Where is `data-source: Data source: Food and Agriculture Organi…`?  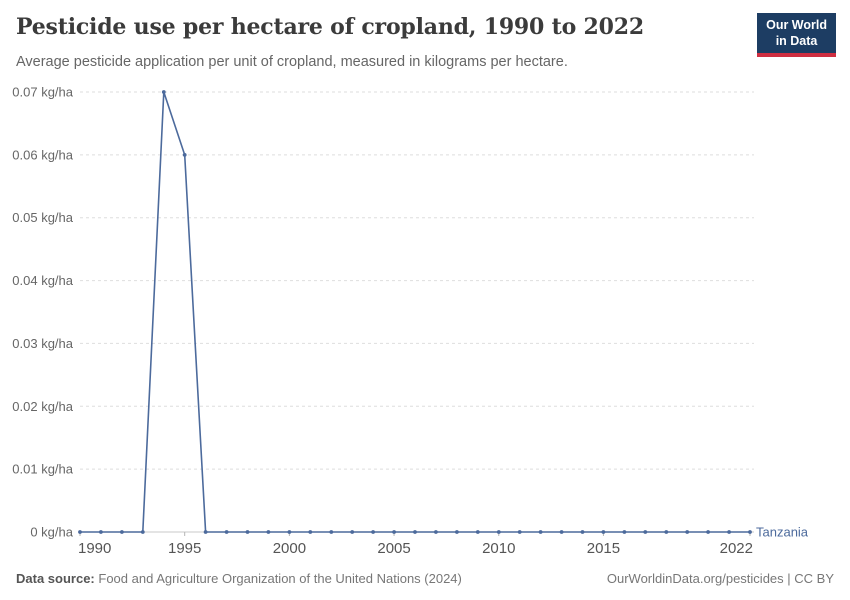 data-source: Data source: Food and Agriculture Organi… is located at coordinates (239, 578).